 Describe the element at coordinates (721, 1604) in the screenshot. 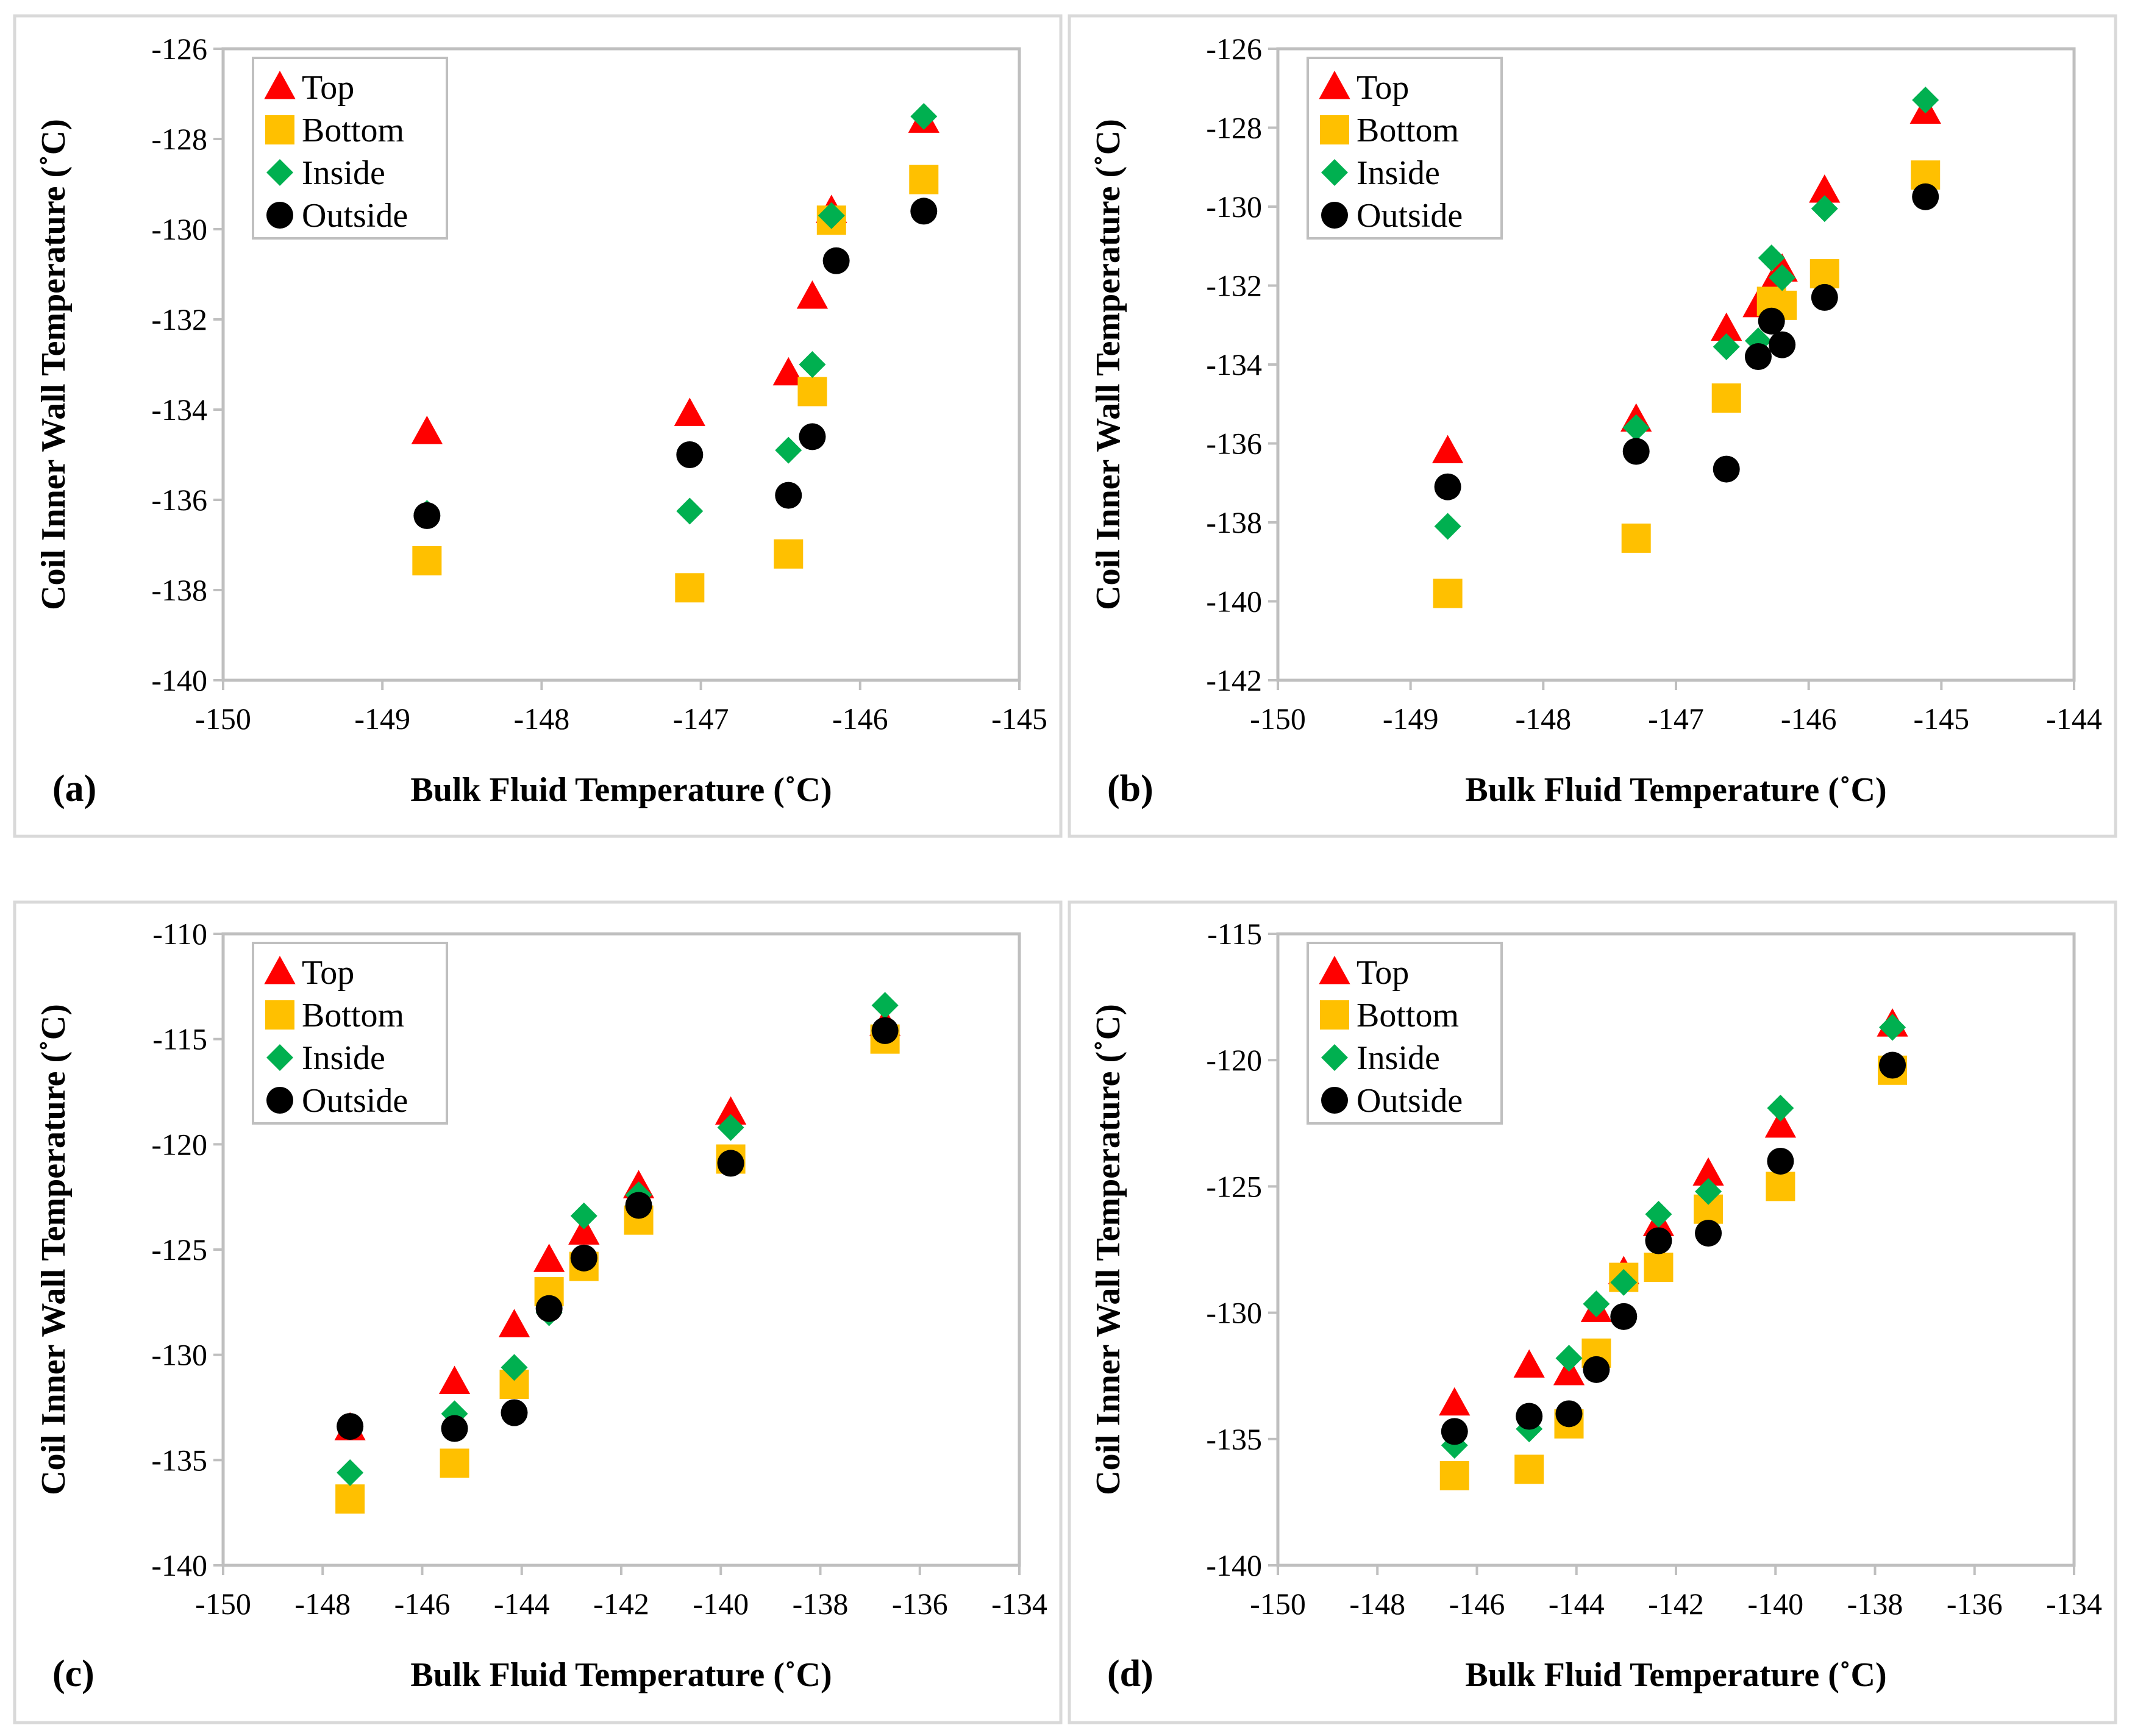

I see `x-tick-label: -140` at that location.